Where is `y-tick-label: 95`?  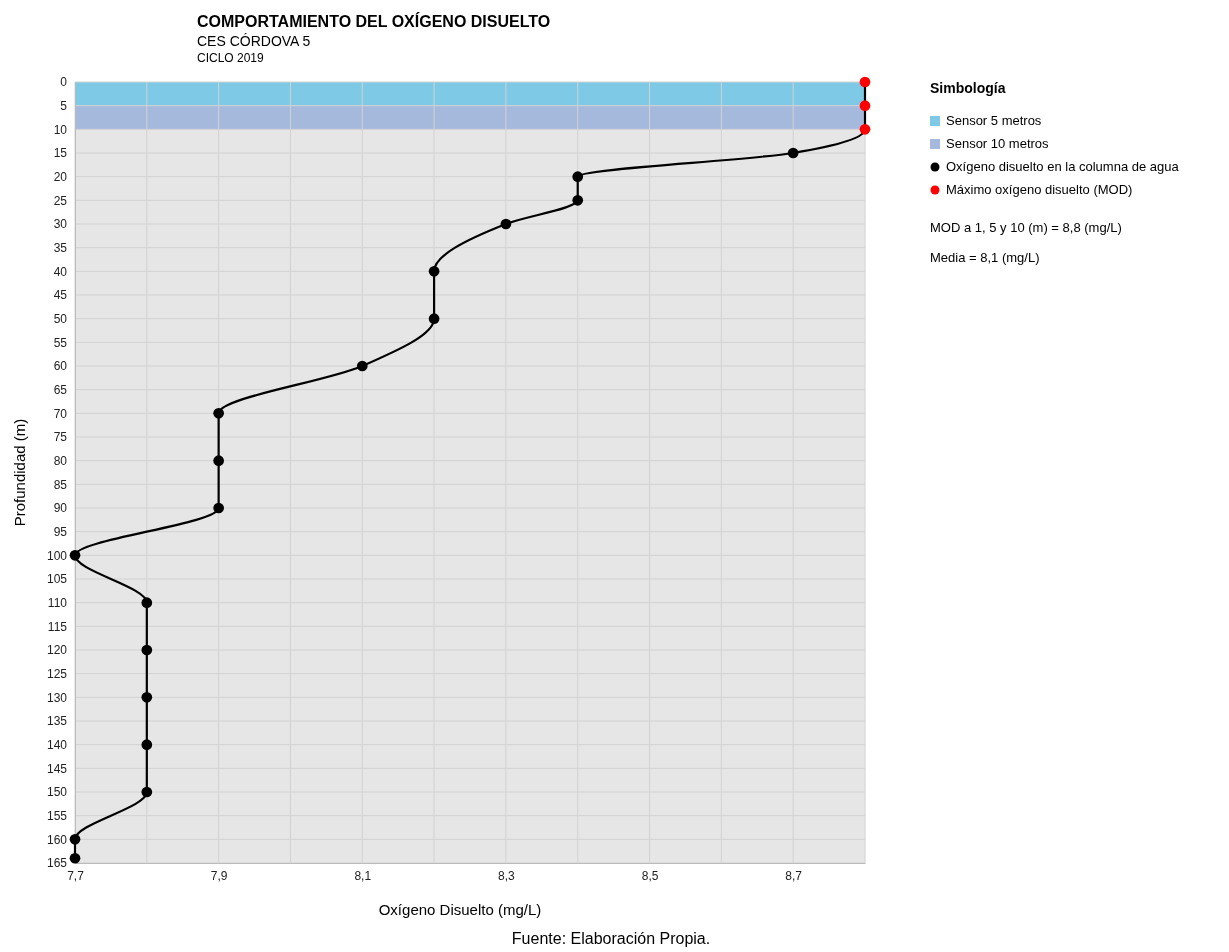 y-tick-label: 95 is located at coordinates (60, 532).